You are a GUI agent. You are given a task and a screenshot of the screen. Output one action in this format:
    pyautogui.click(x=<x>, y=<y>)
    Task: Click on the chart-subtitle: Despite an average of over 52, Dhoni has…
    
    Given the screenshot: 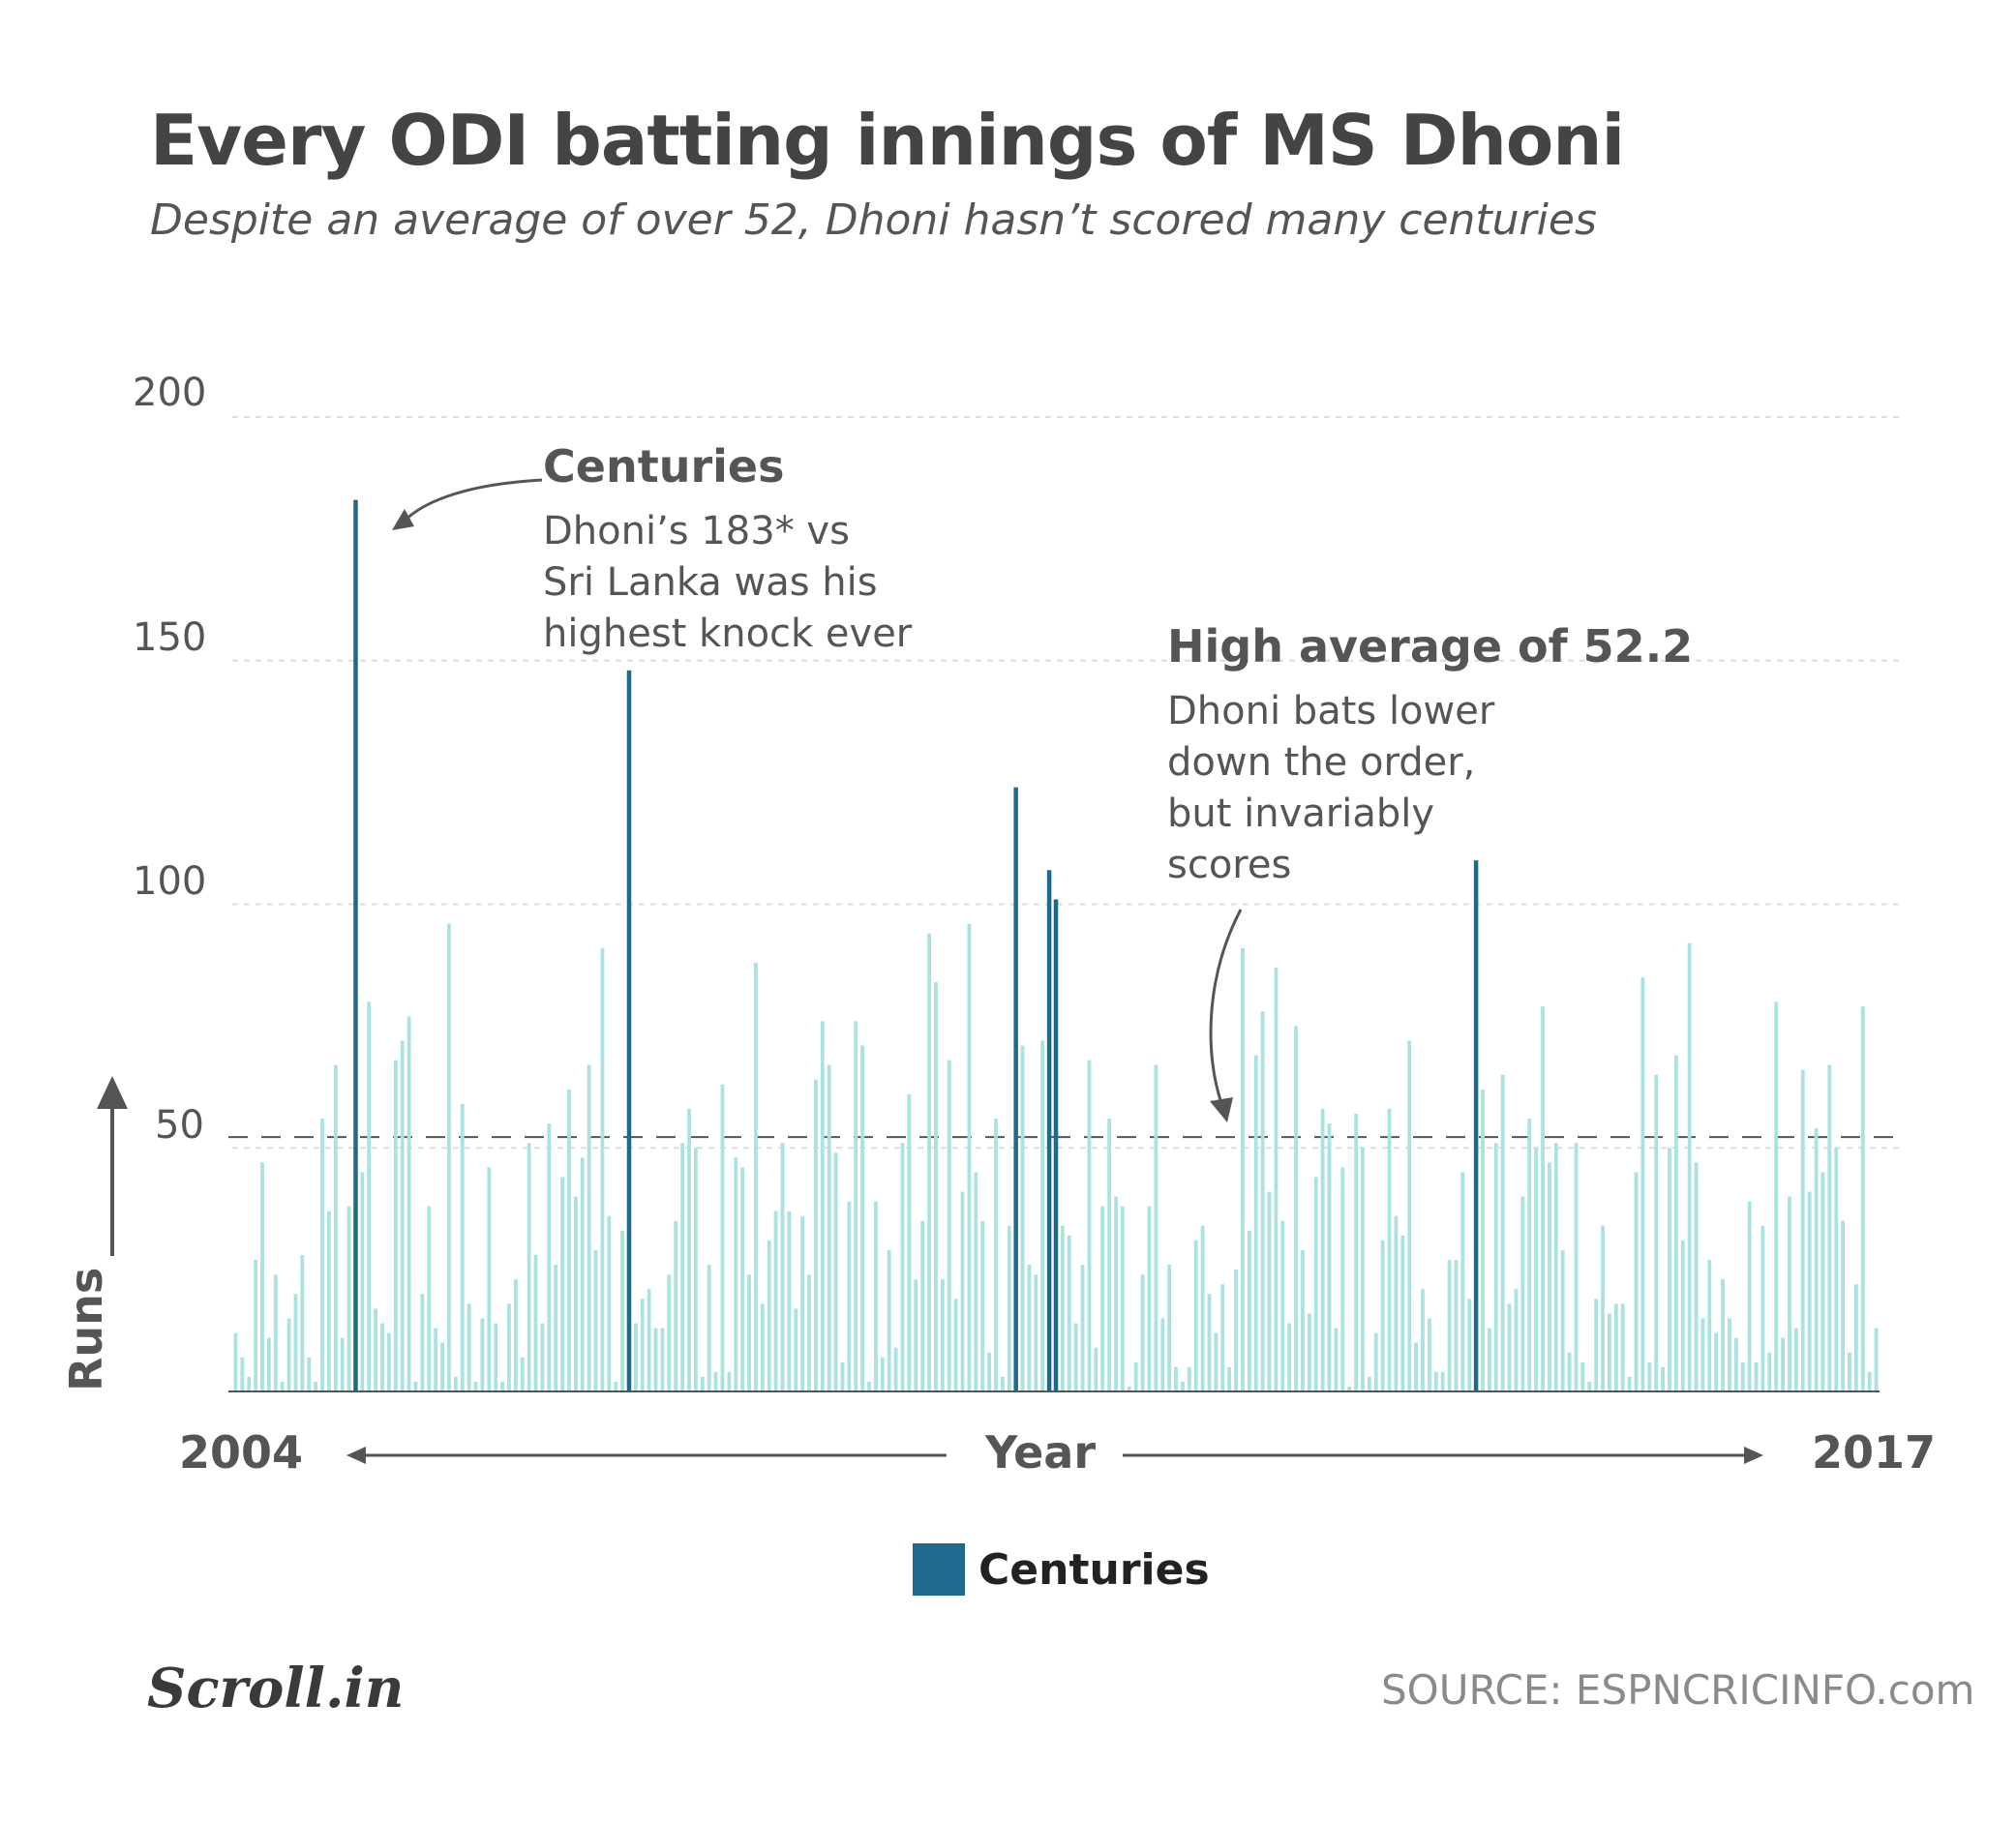 What is the action you would take?
    pyautogui.click(x=873, y=220)
    